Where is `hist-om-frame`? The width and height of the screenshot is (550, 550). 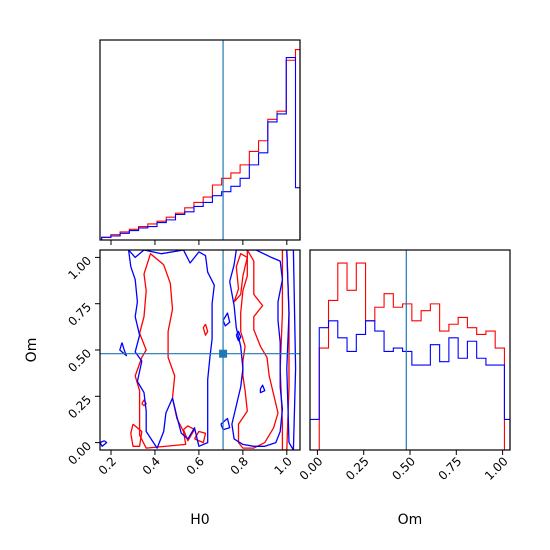
hist-om-frame is located at coordinates (410, 350).